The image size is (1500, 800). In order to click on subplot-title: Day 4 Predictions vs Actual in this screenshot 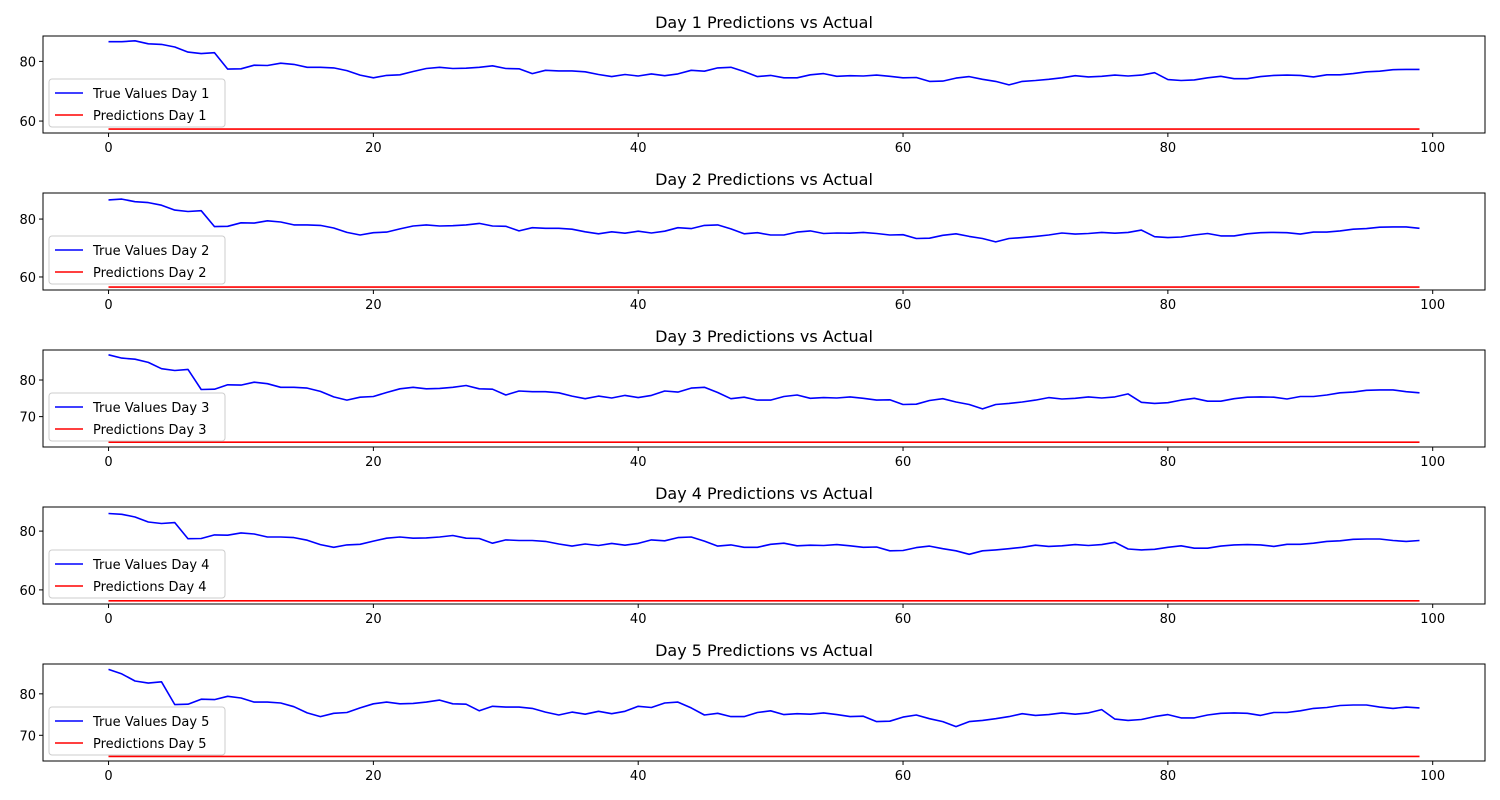, I will do `click(764, 493)`.